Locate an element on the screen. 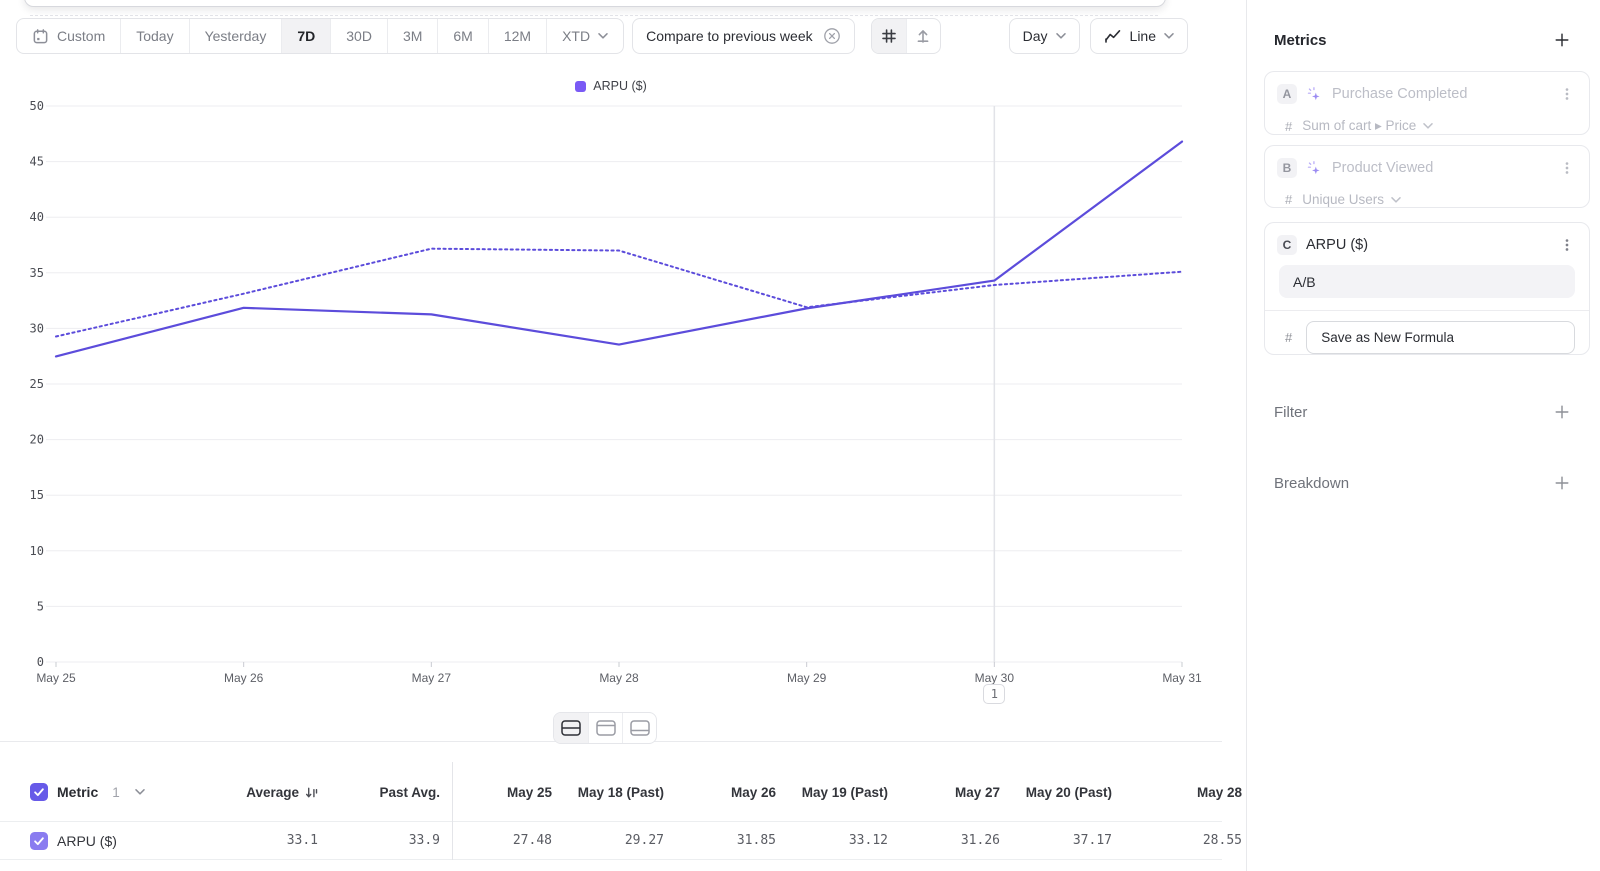 The image size is (1600, 871). layout-split-view-button is located at coordinates (571, 728).